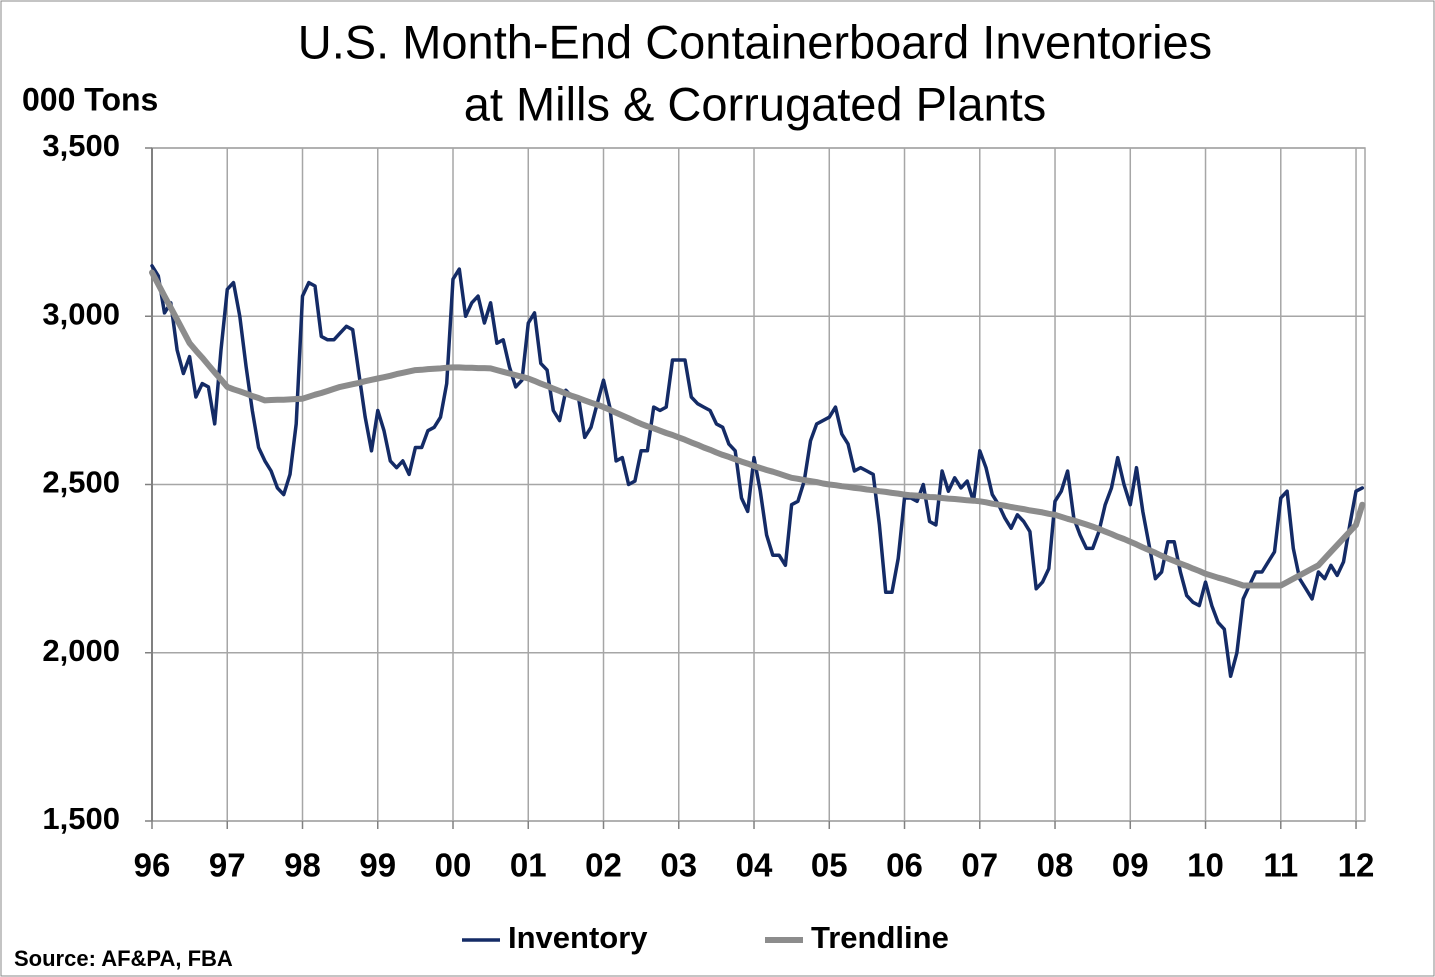 The image size is (1435, 977). What do you see at coordinates (123, 958) in the screenshot?
I see `source: Source: AF&PA, FBA` at bounding box center [123, 958].